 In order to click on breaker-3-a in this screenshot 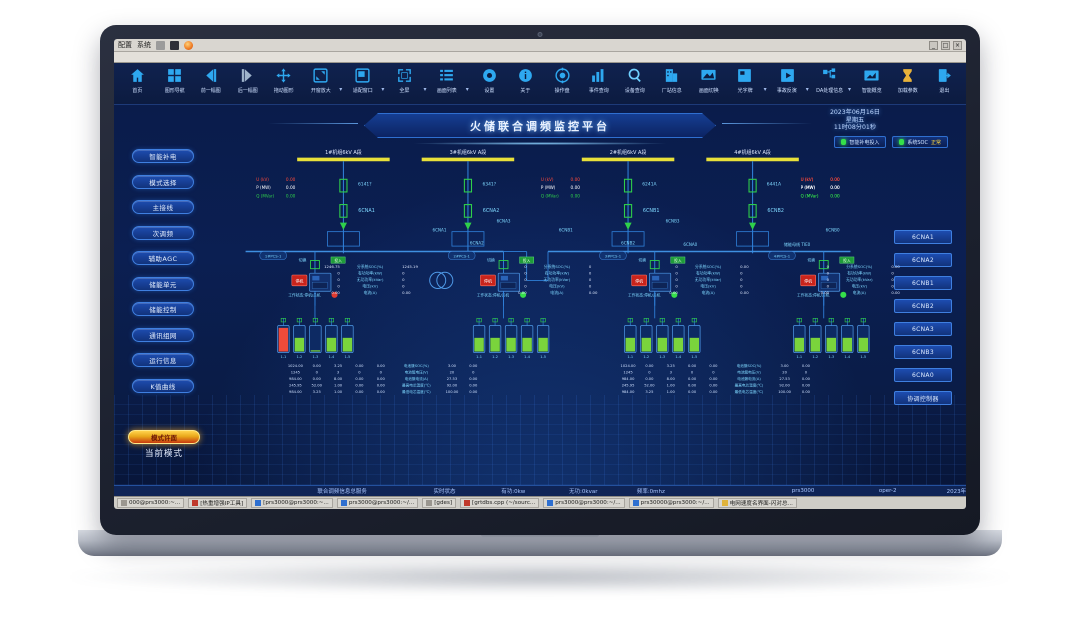, I will do `click(752, 185)`.